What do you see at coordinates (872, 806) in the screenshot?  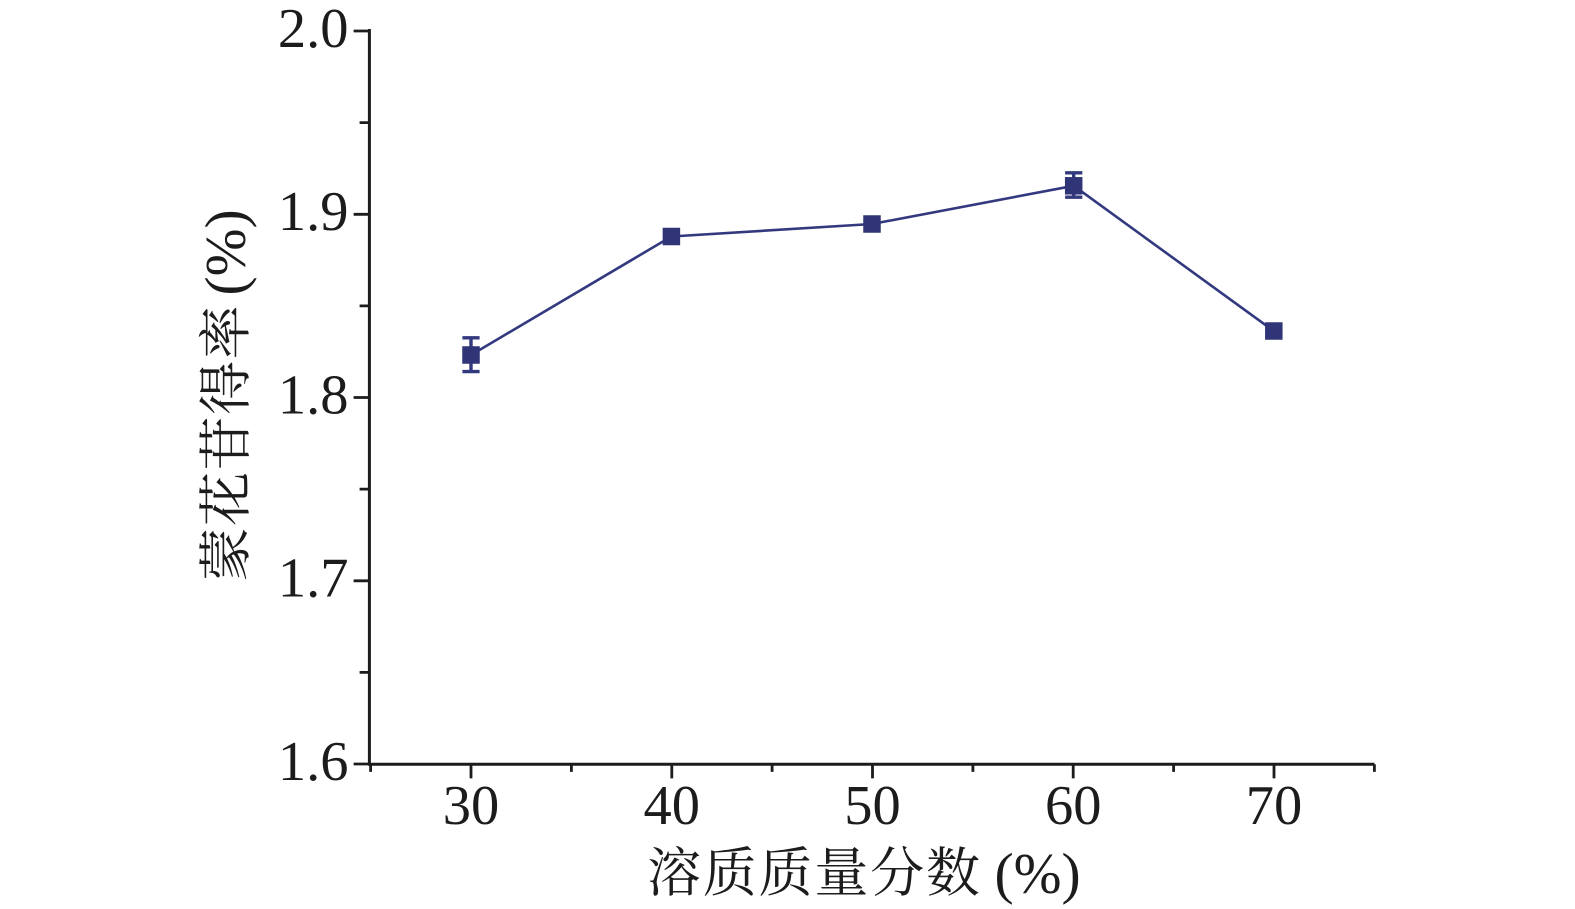 I see `svg-text: 50` at bounding box center [872, 806].